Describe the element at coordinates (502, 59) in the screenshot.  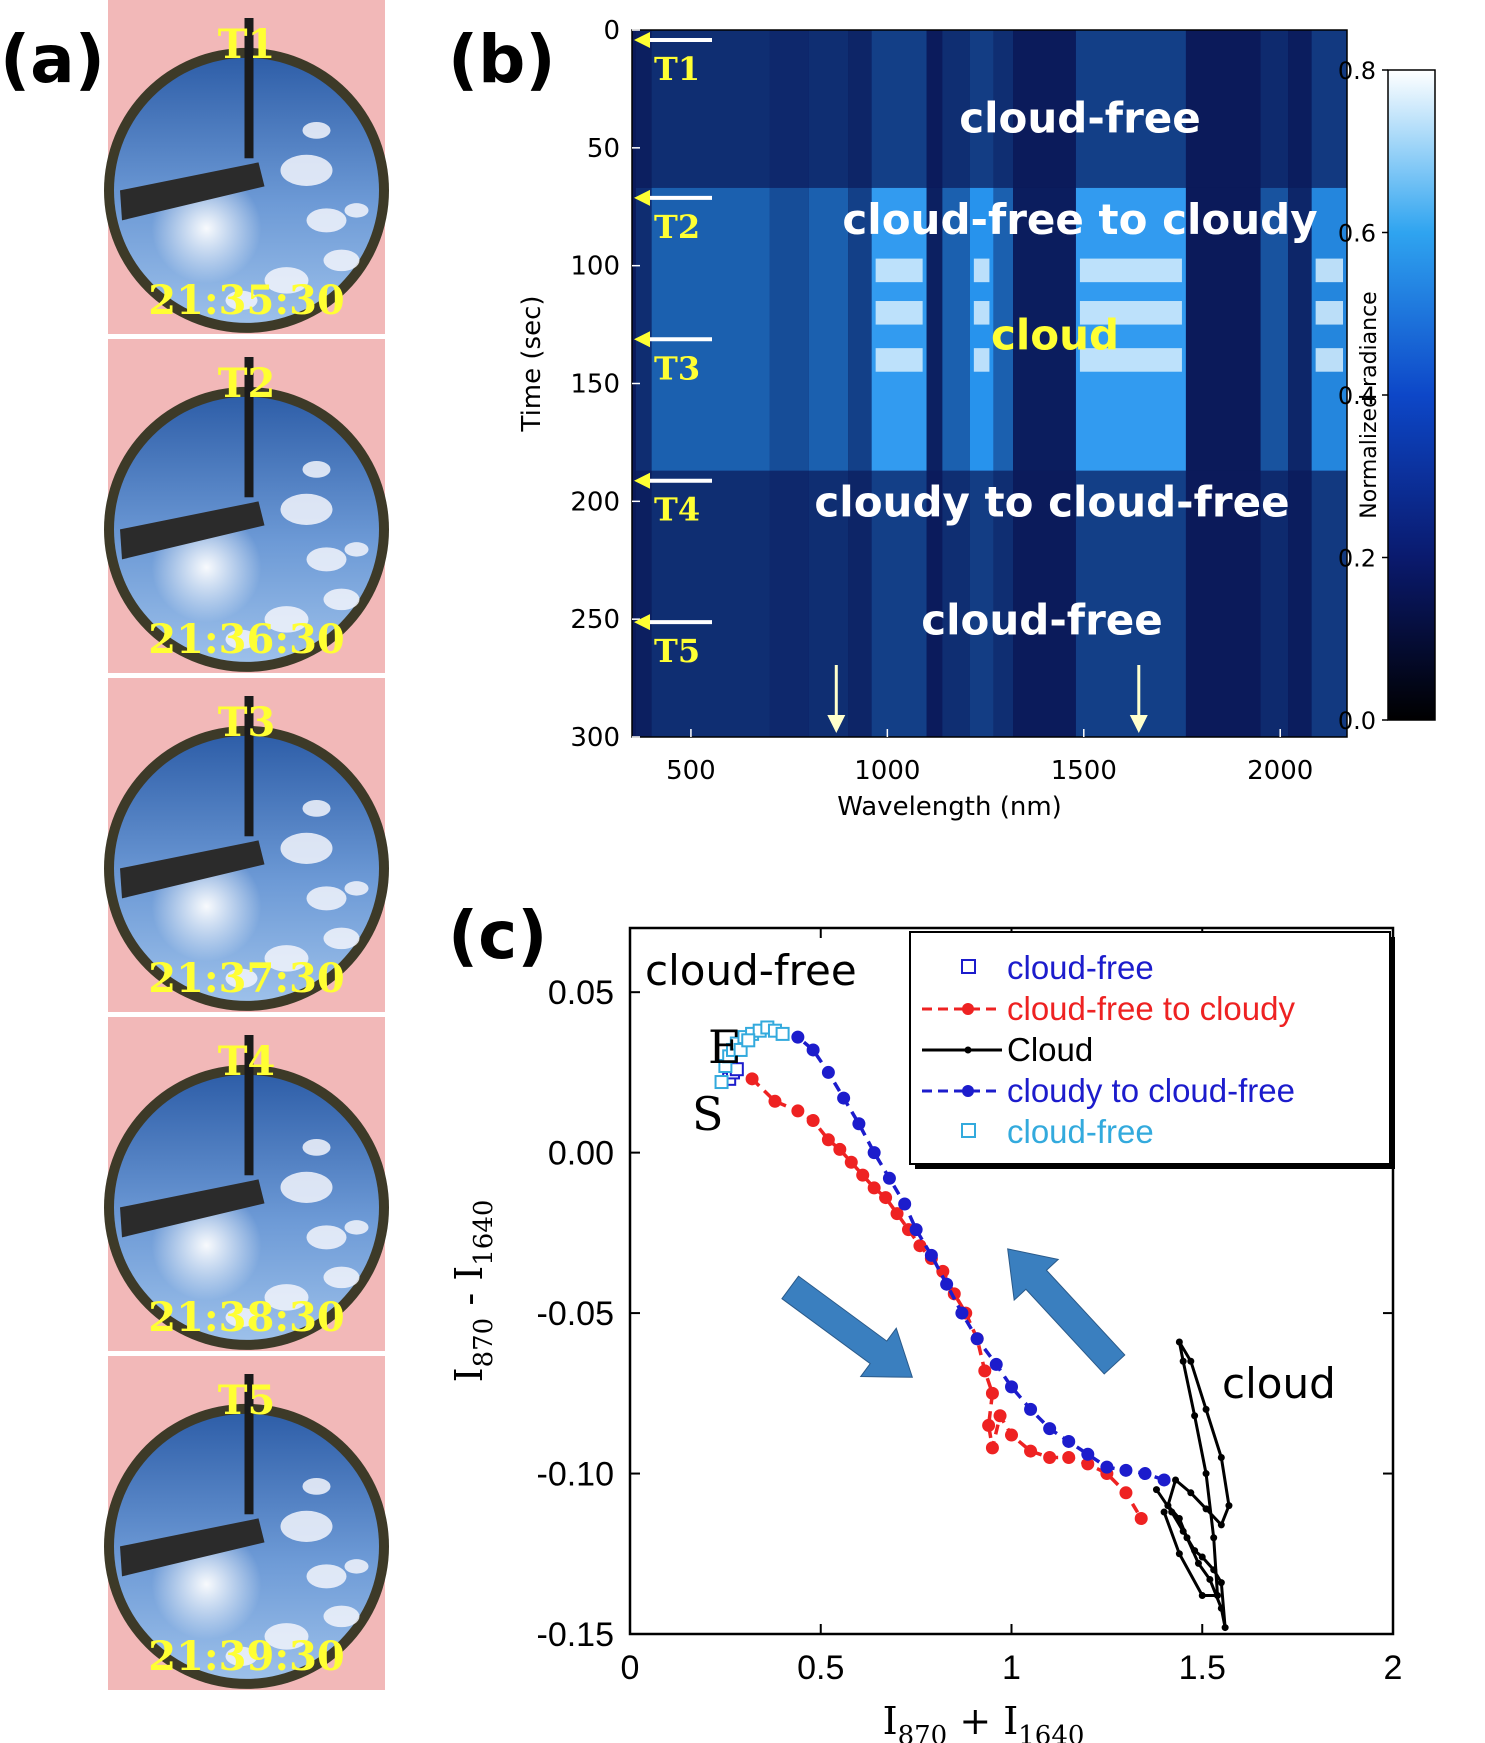
I see `panel-letter-b: (b)` at that location.